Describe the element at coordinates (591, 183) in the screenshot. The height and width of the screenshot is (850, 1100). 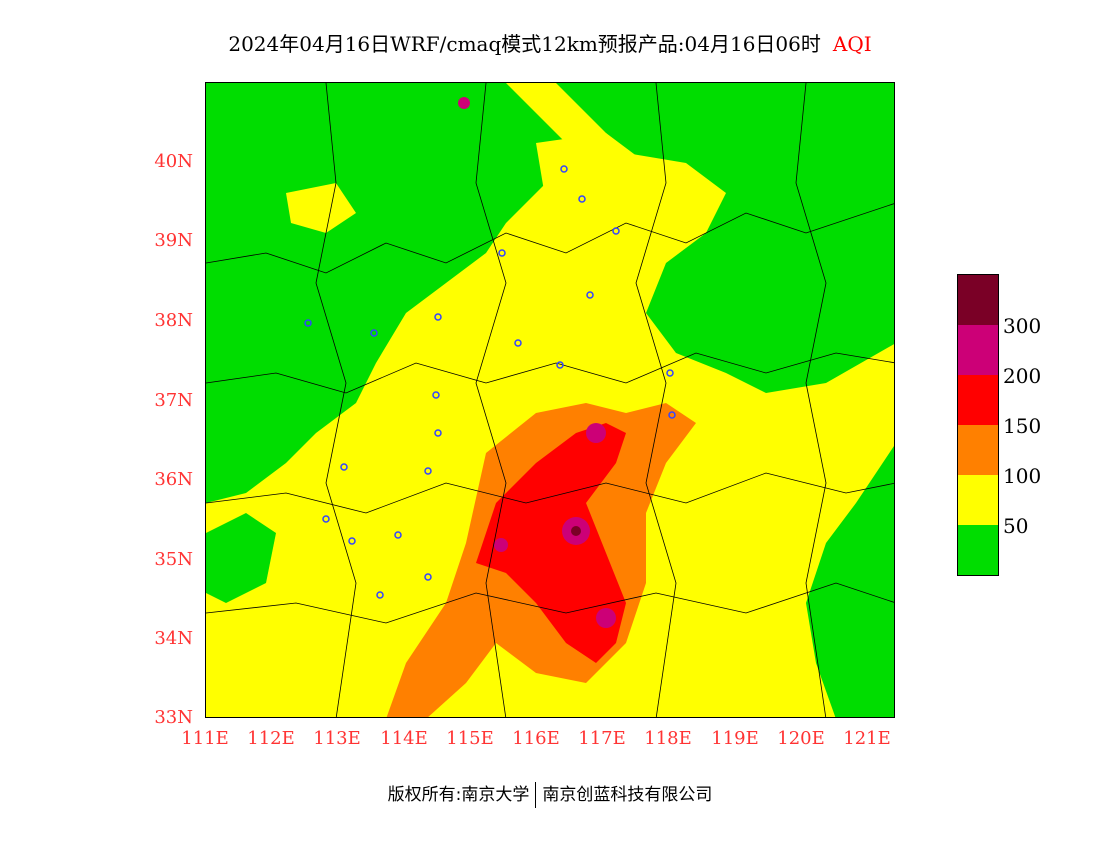
I see `moderate-patch-north` at that location.